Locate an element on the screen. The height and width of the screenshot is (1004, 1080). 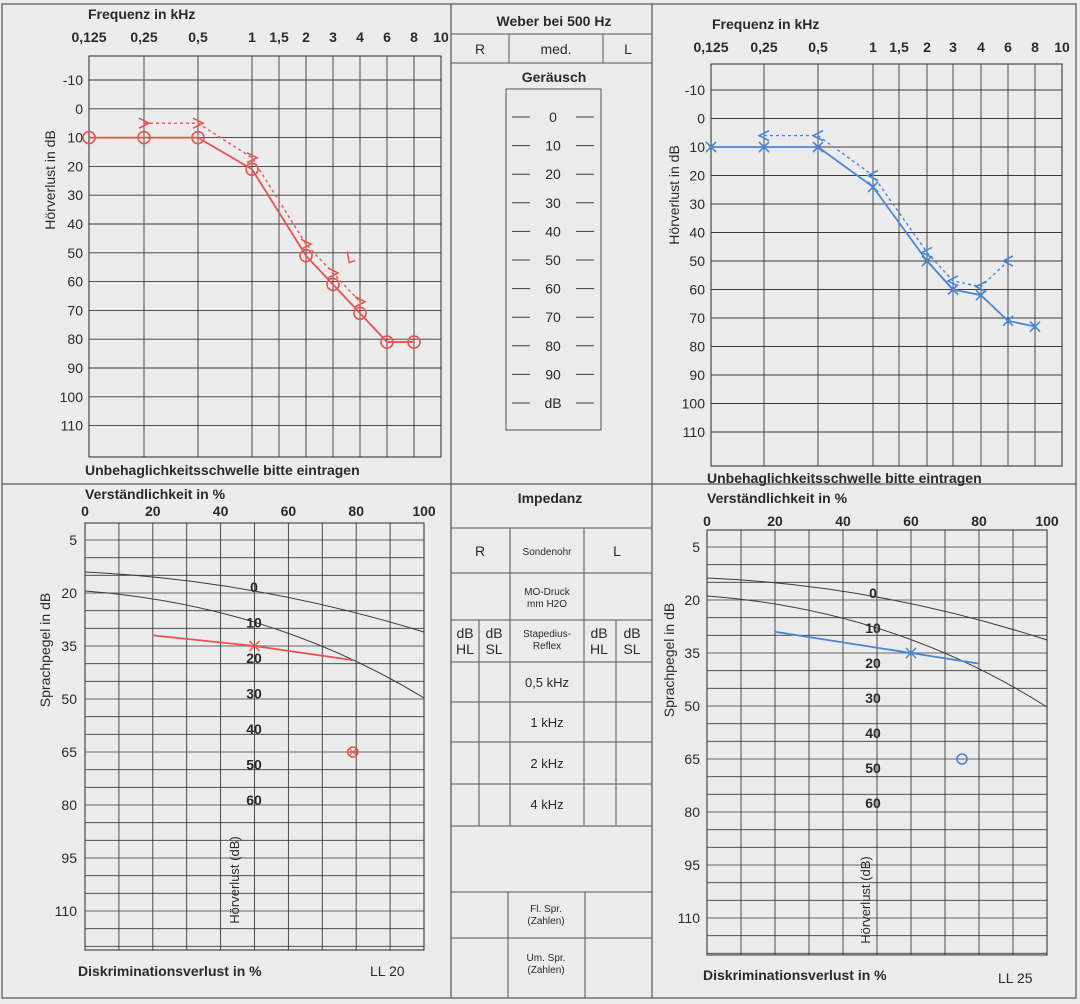
weber-level-label: 80 is located at coordinates (553, 346).